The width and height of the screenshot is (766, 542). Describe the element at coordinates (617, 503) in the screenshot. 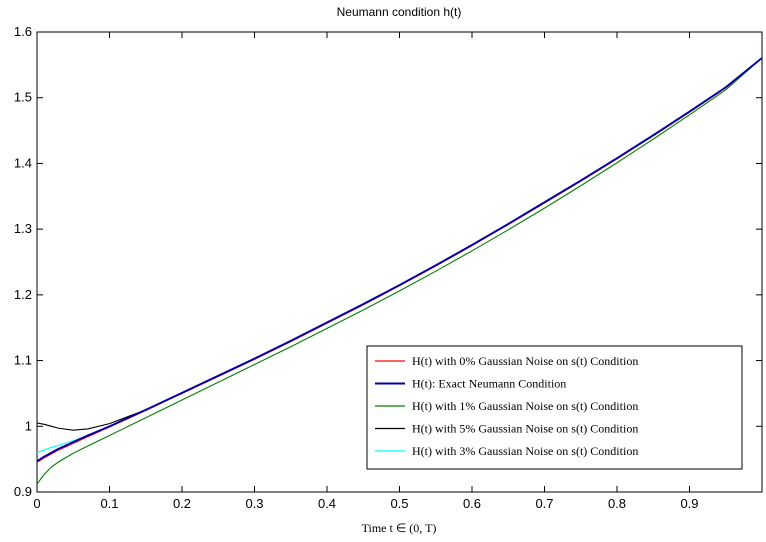

I see `x-tick-label: 0.8` at that location.